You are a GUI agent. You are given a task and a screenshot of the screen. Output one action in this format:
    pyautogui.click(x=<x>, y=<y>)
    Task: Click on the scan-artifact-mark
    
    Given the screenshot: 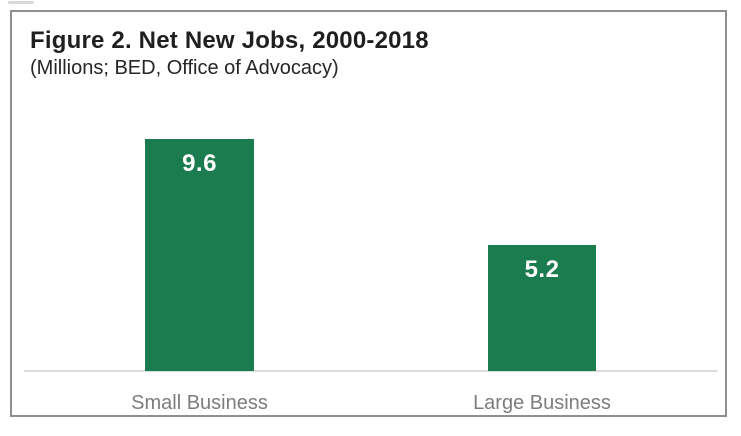 What is the action you would take?
    pyautogui.click(x=21, y=2)
    